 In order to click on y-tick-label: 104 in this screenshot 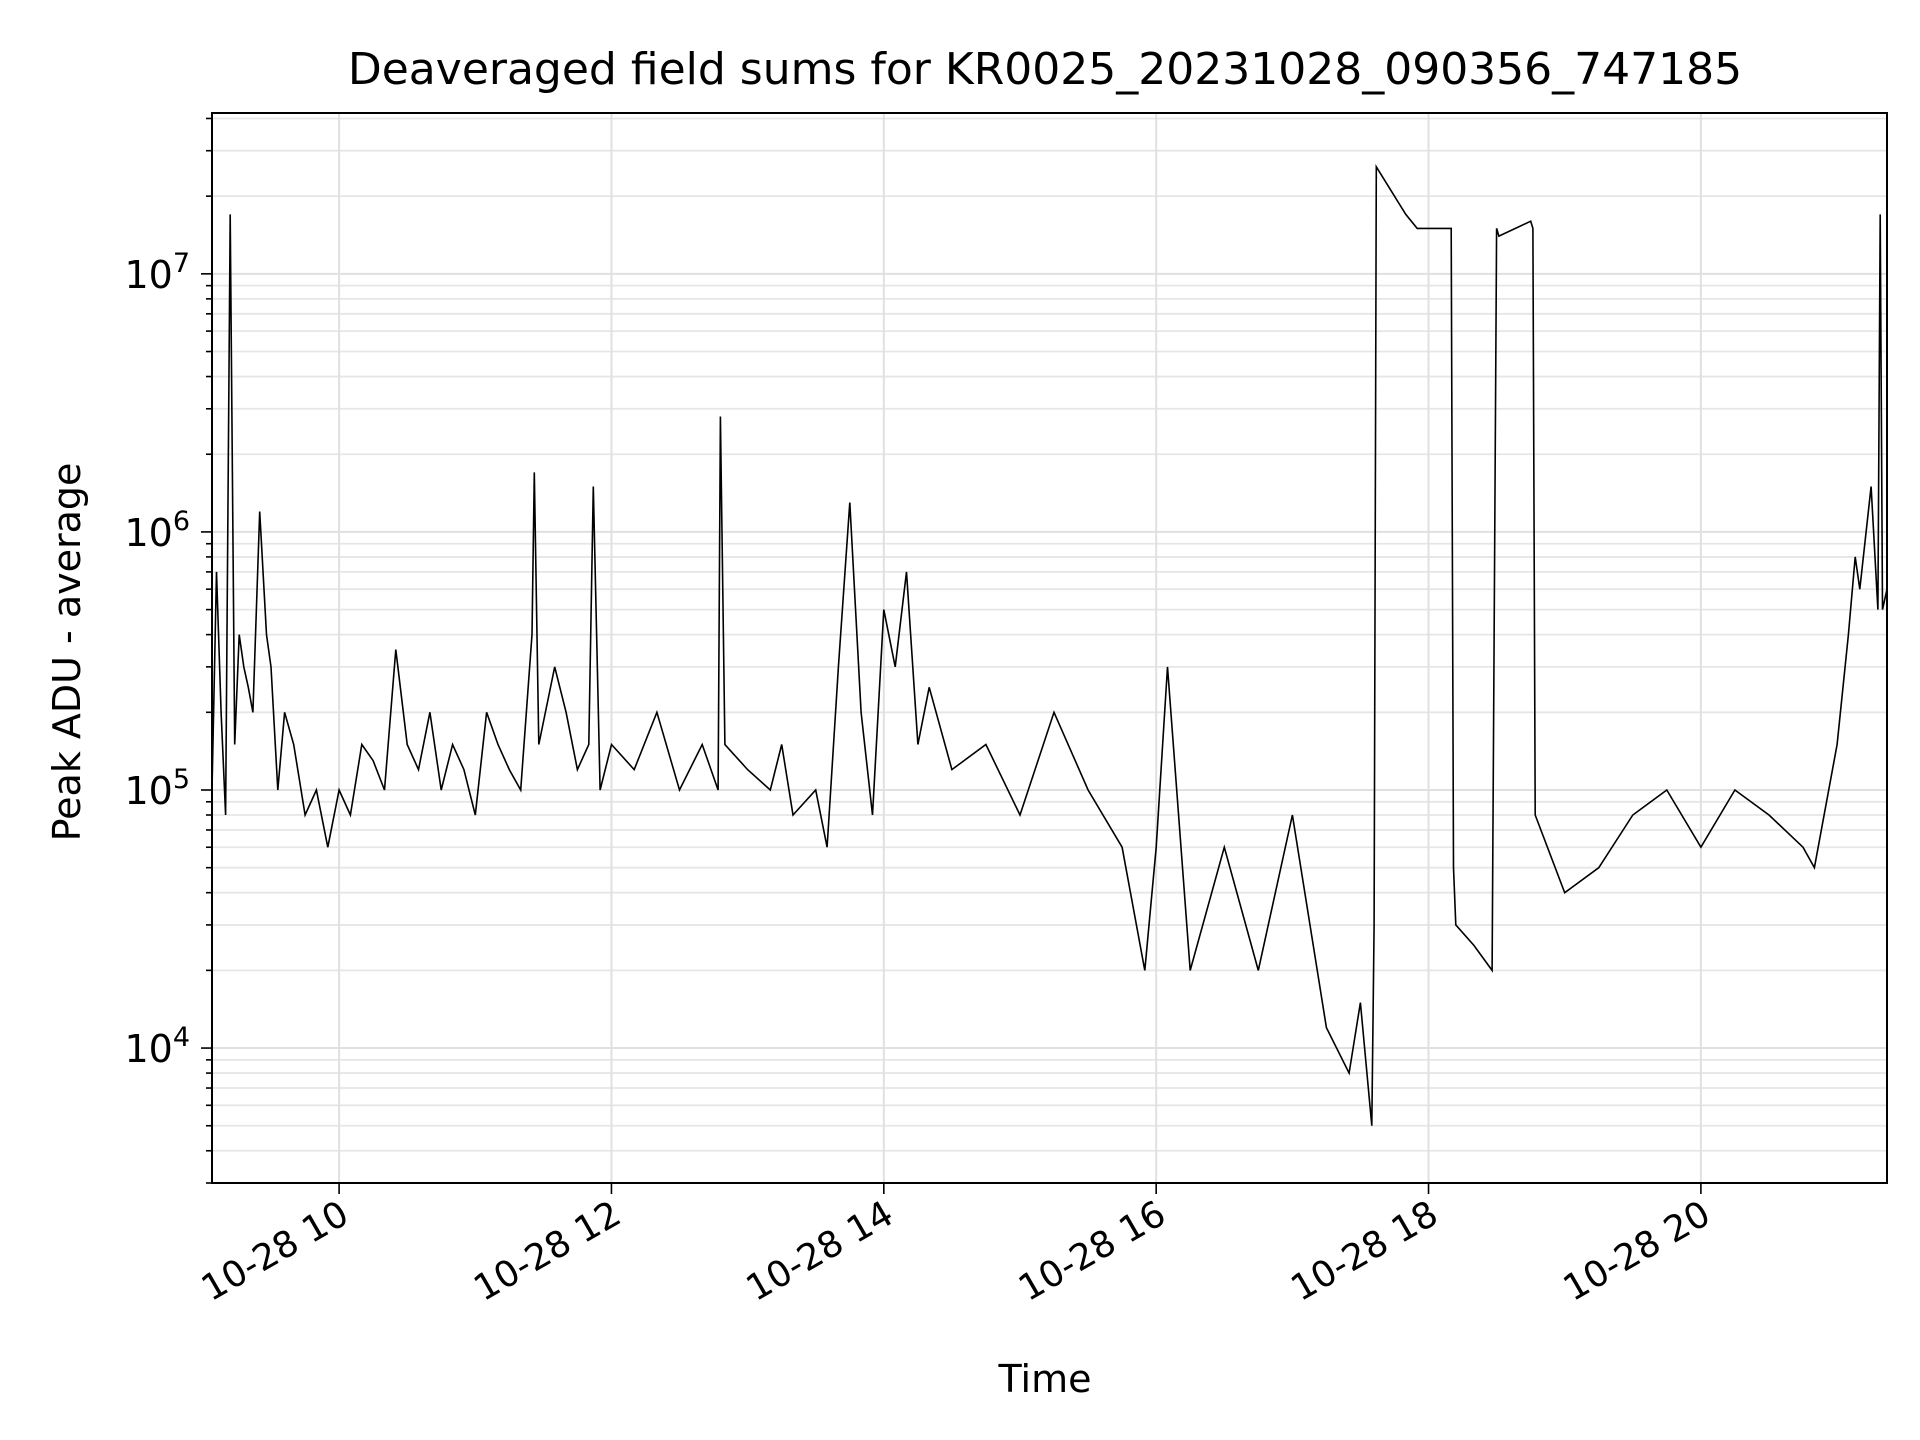, I will do `click(157, 1046)`.